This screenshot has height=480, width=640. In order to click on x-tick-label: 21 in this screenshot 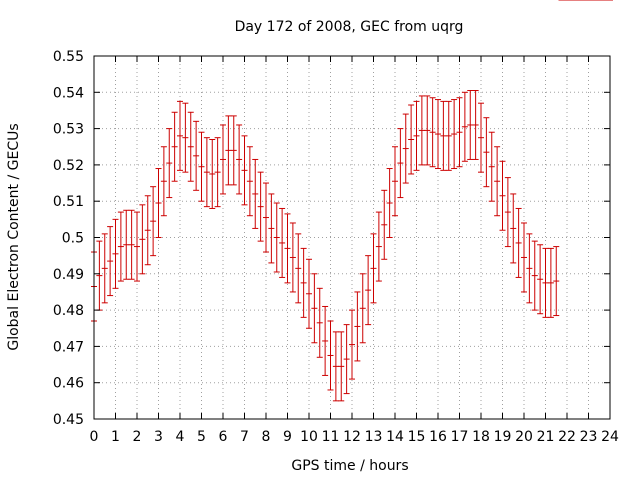, I will do `click(546, 437)`.